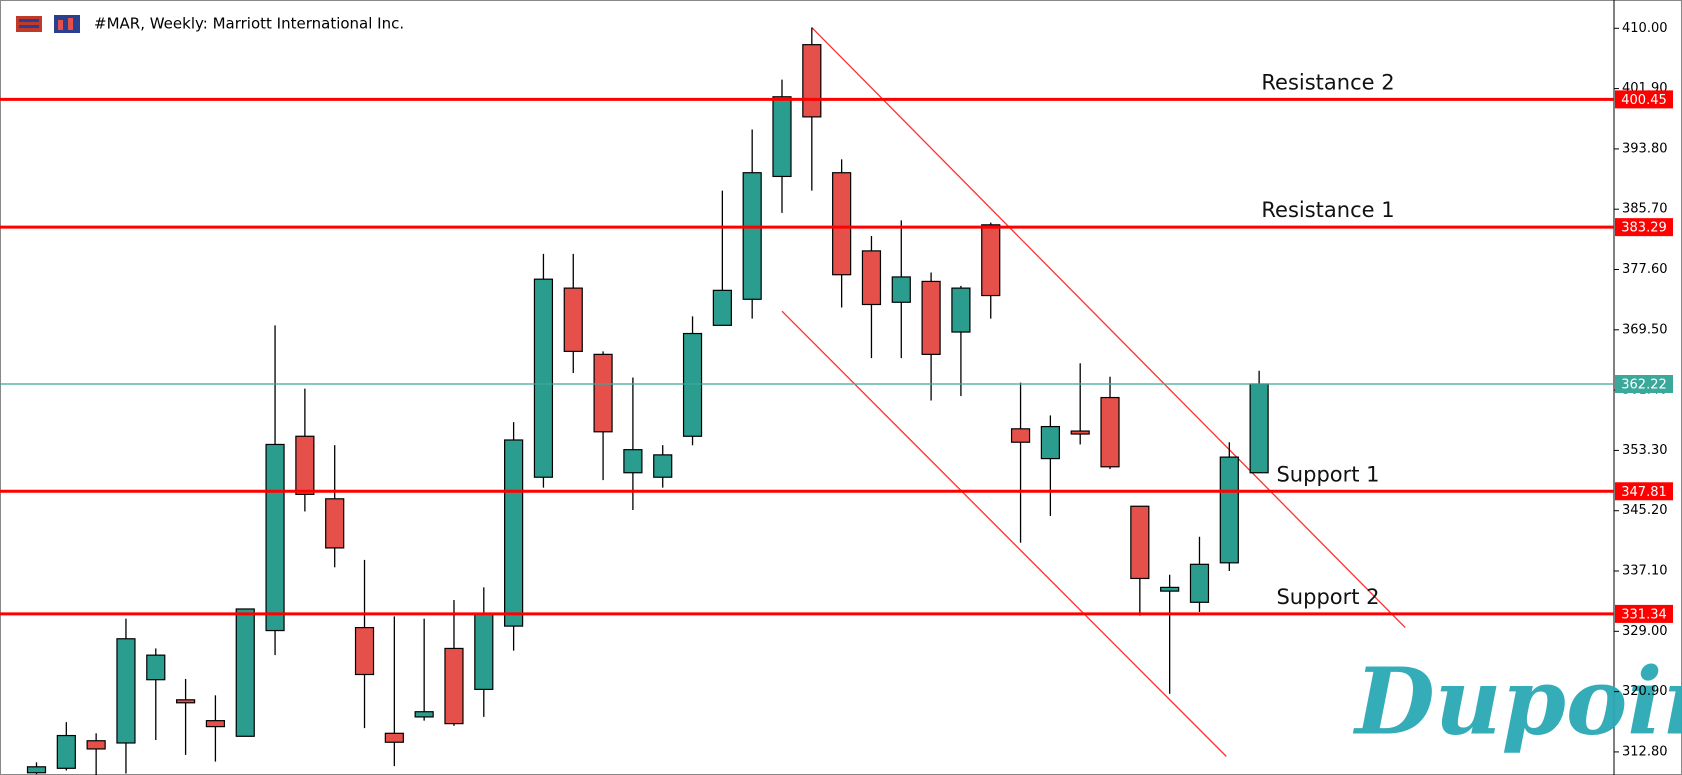 The image size is (1682, 775). Describe the element at coordinates (1645, 28) in the screenshot. I see `y-tick-label: 410.00` at that location.